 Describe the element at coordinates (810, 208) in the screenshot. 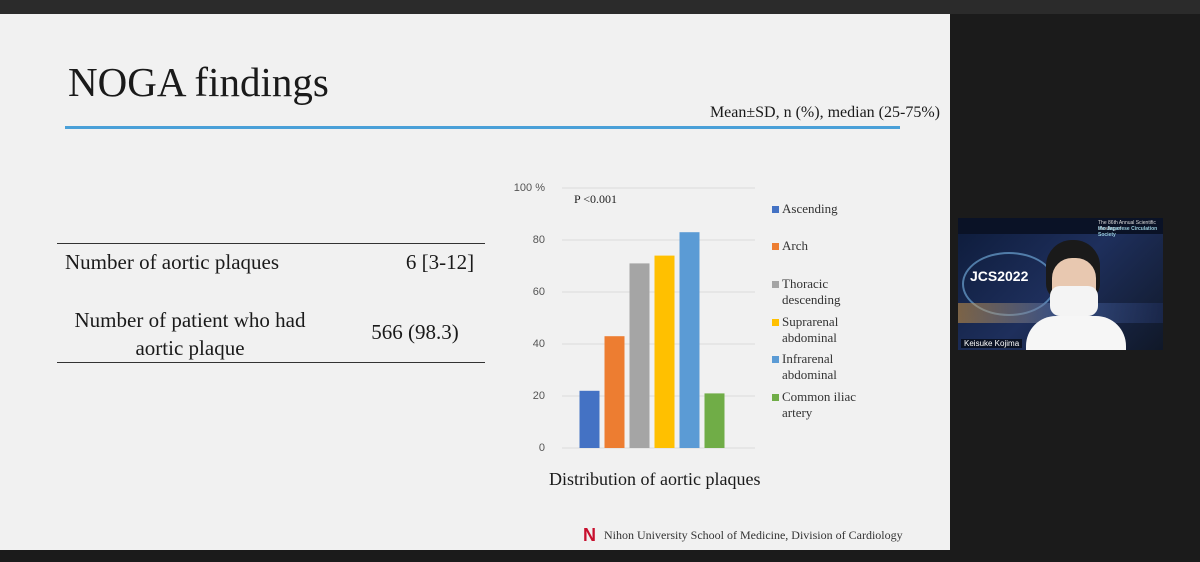

I see `legend-label: Ascending` at that location.